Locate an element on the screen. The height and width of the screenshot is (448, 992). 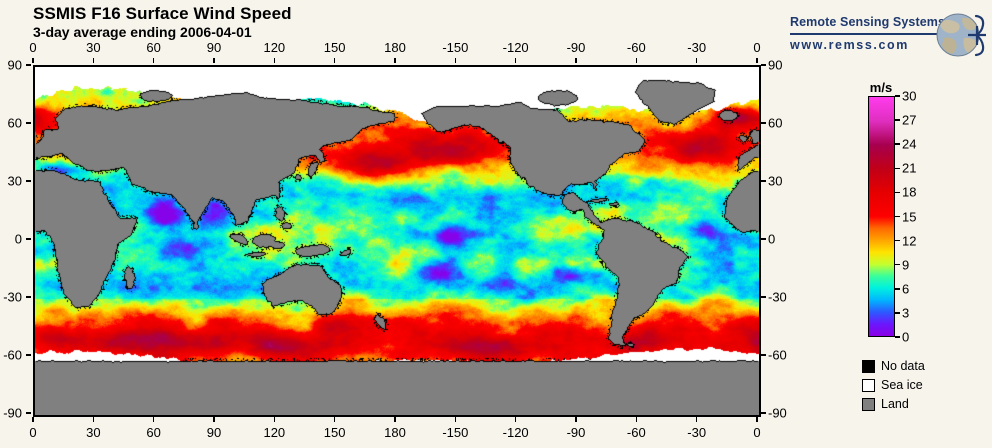
y-axis-label-right: 0 is located at coordinates (772, 239).